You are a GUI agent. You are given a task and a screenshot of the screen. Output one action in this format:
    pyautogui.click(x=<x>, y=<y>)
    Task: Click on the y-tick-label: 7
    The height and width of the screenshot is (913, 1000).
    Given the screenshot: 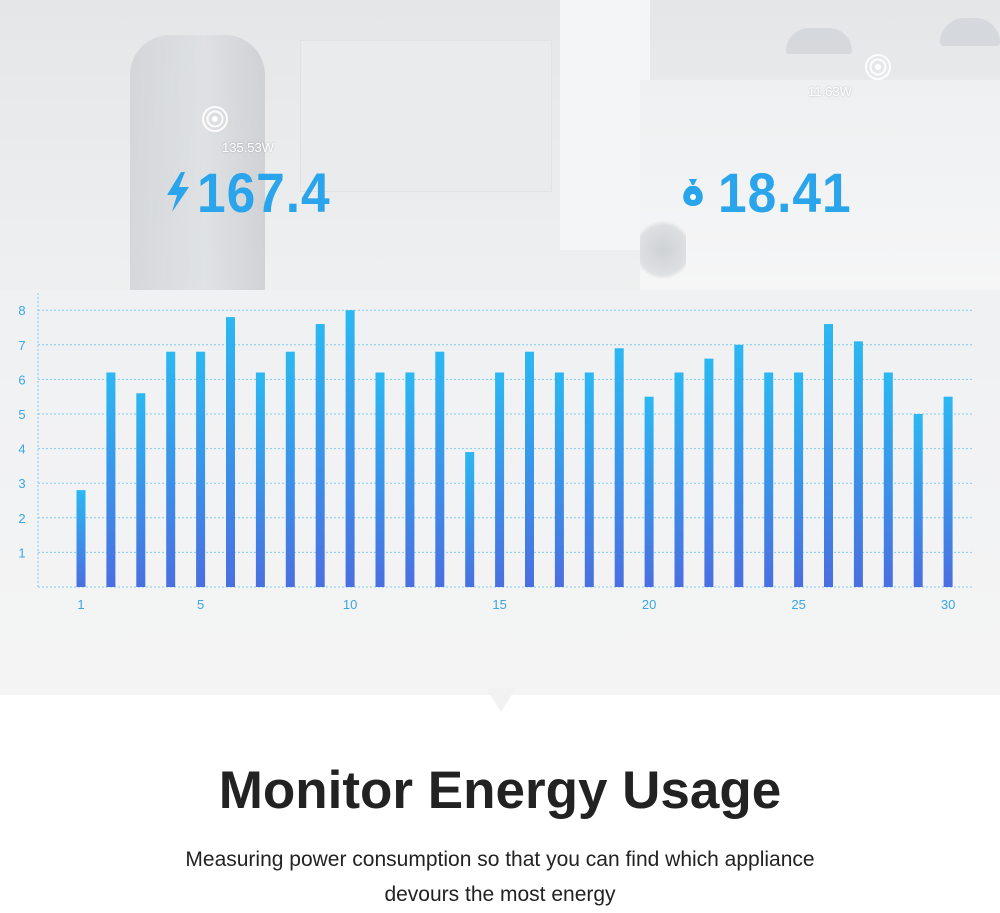 What is the action you would take?
    pyautogui.click(x=21, y=345)
    